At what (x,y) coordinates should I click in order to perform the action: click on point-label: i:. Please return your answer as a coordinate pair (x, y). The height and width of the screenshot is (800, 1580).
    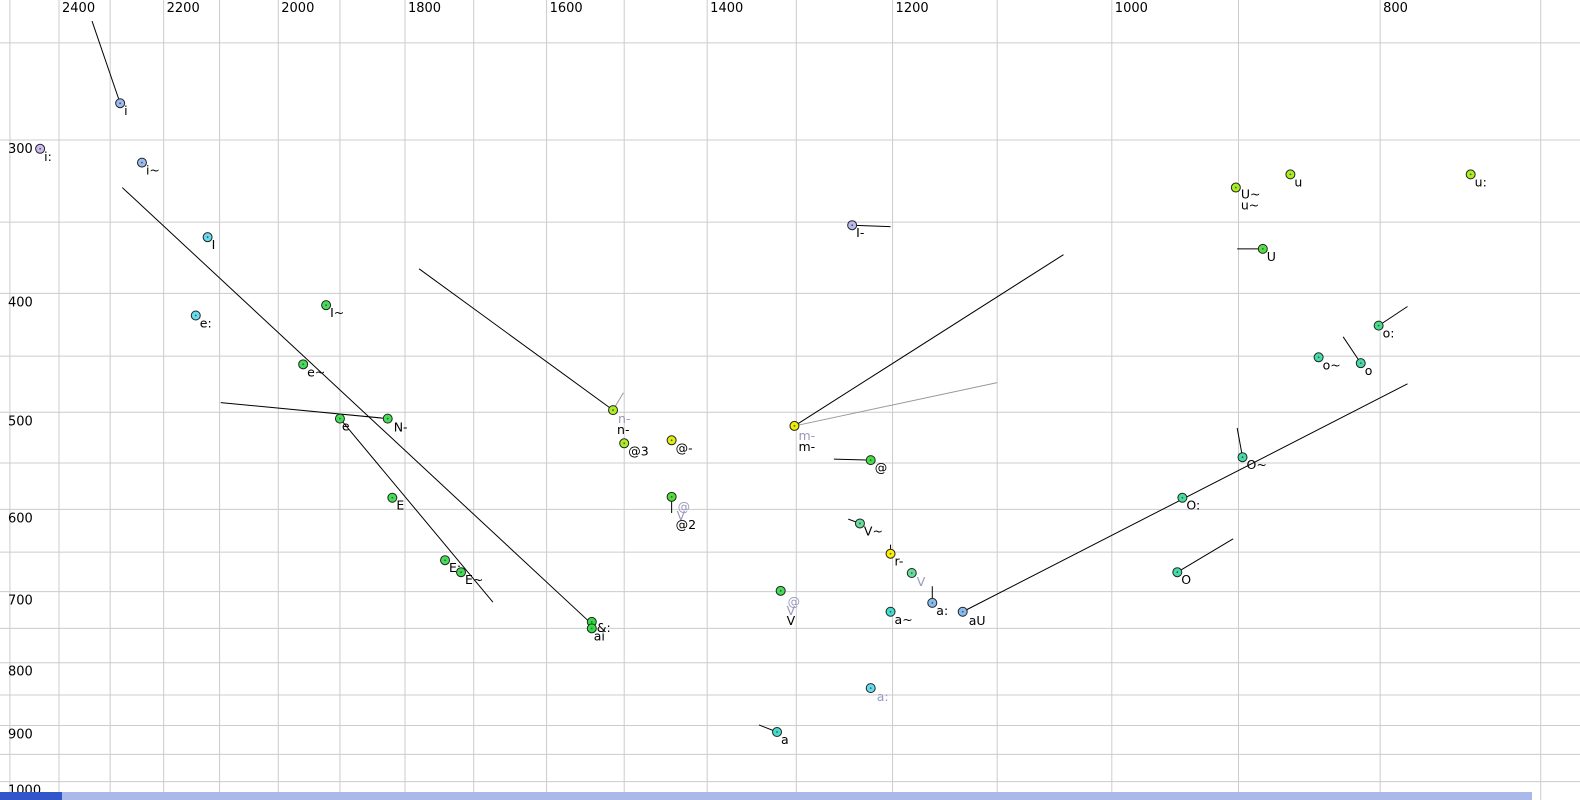
    Looking at the image, I should click on (48, 156).